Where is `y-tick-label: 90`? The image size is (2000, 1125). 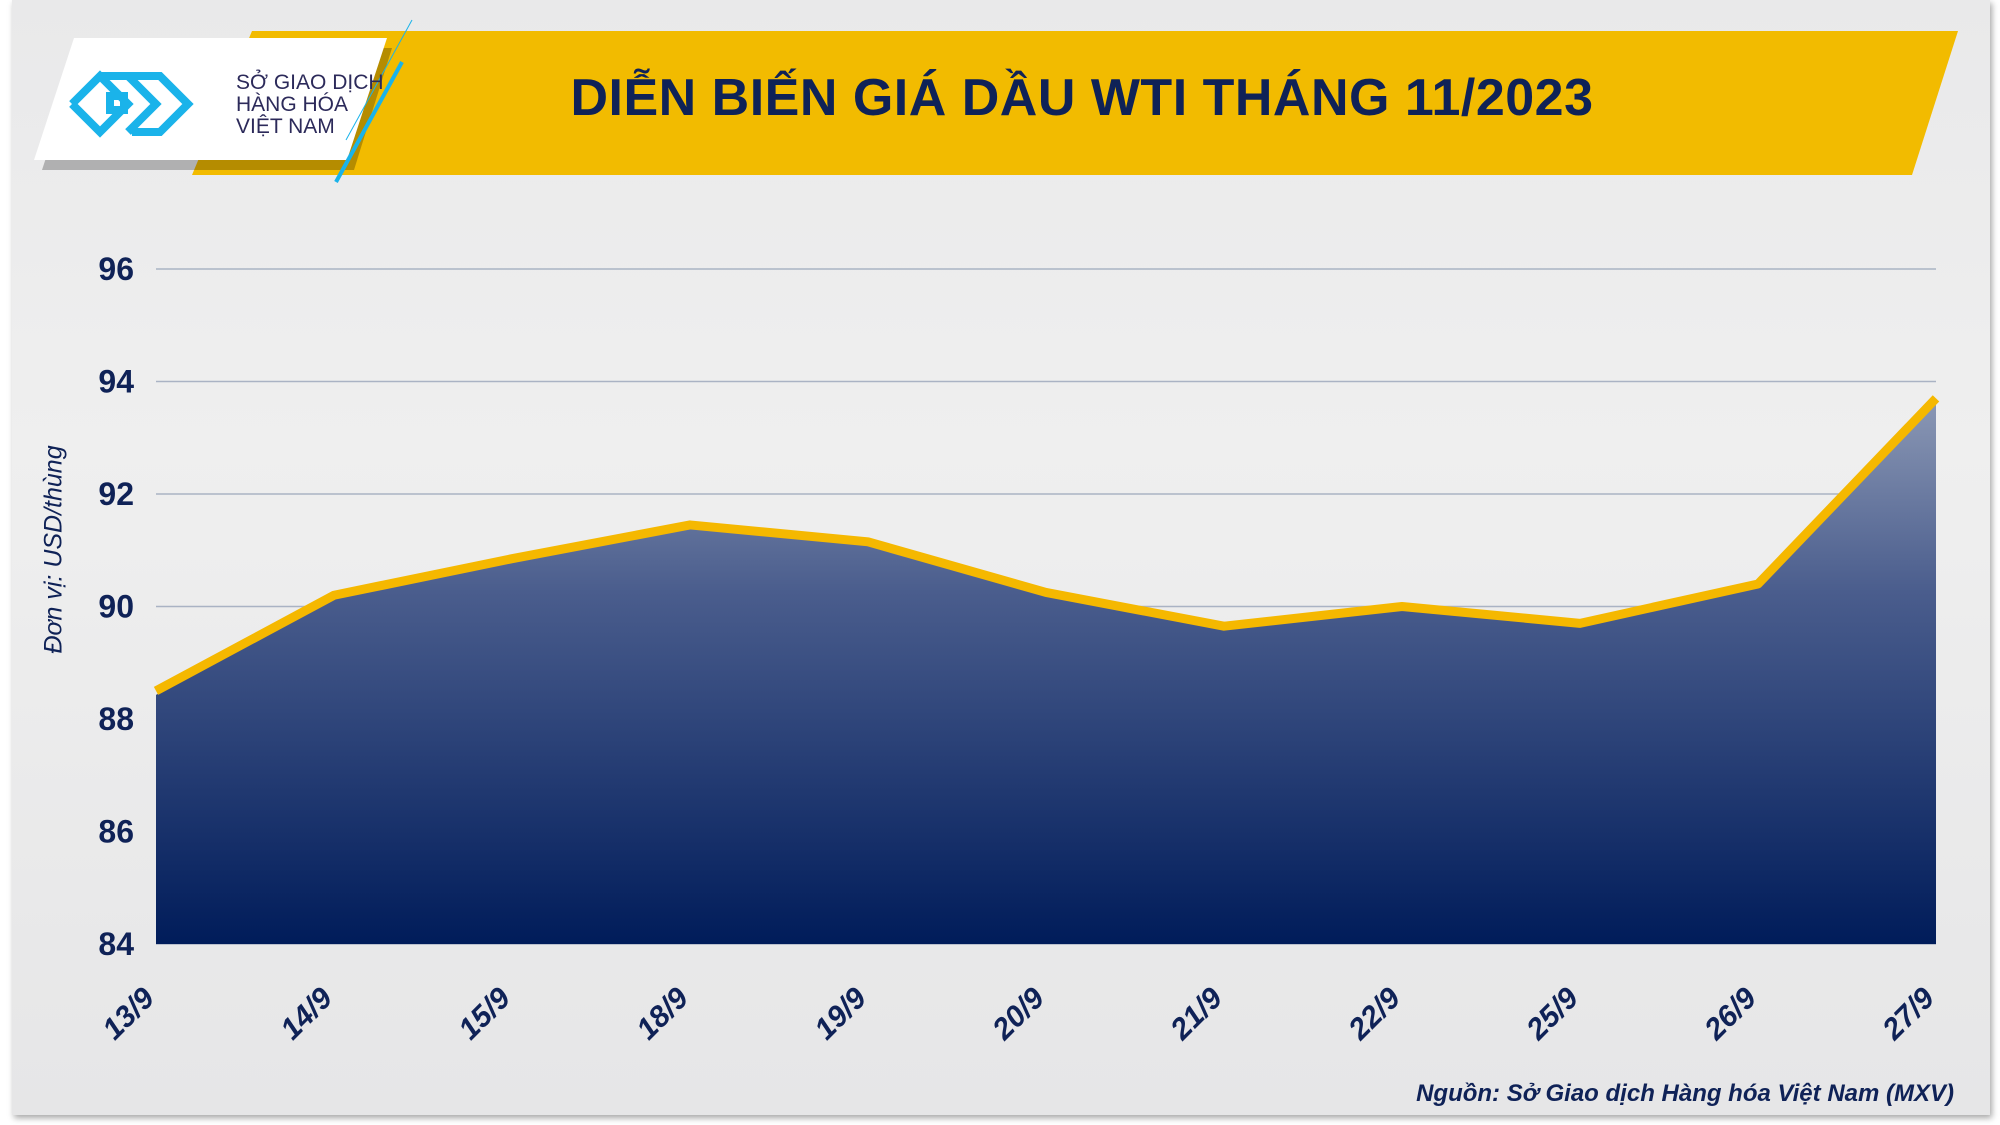
y-tick-label: 90 is located at coordinates (116, 607).